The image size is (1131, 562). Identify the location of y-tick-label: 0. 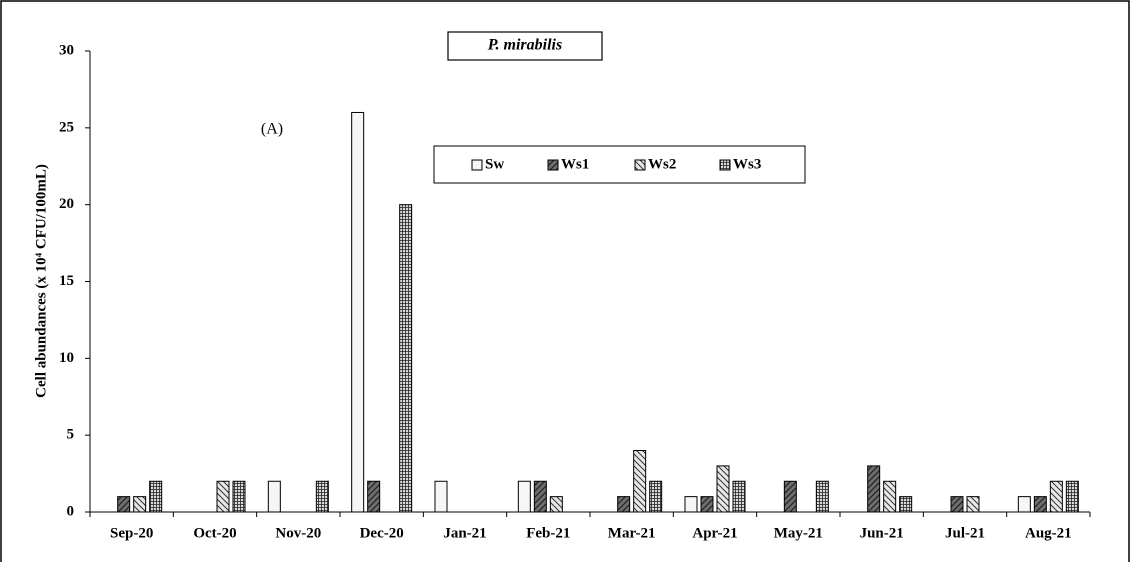
(71, 511).